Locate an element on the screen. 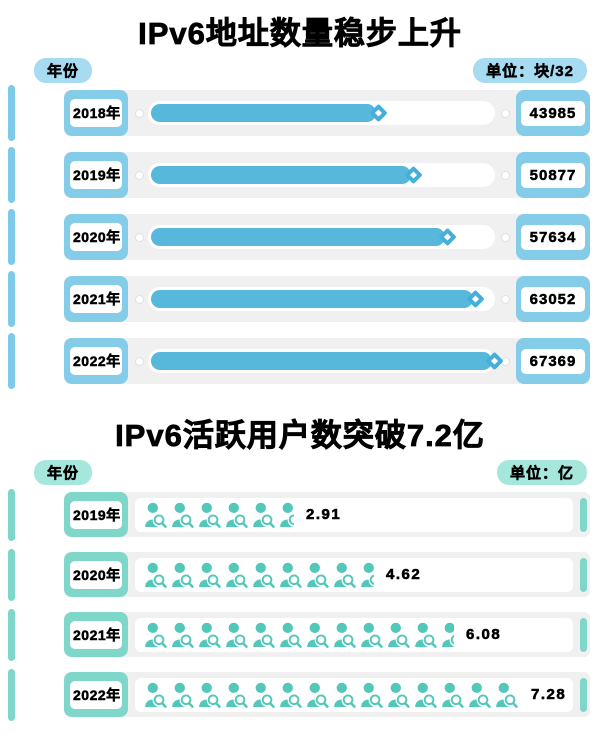 The height and width of the screenshot is (740, 600). pictogram-track: 2.91 is located at coordinates (354, 514).